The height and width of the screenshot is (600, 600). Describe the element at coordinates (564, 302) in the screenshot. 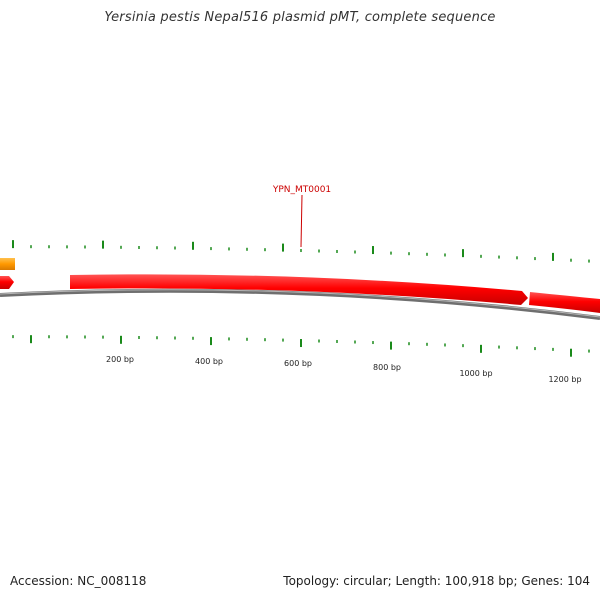

I see `gene-arrow-right` at that location.